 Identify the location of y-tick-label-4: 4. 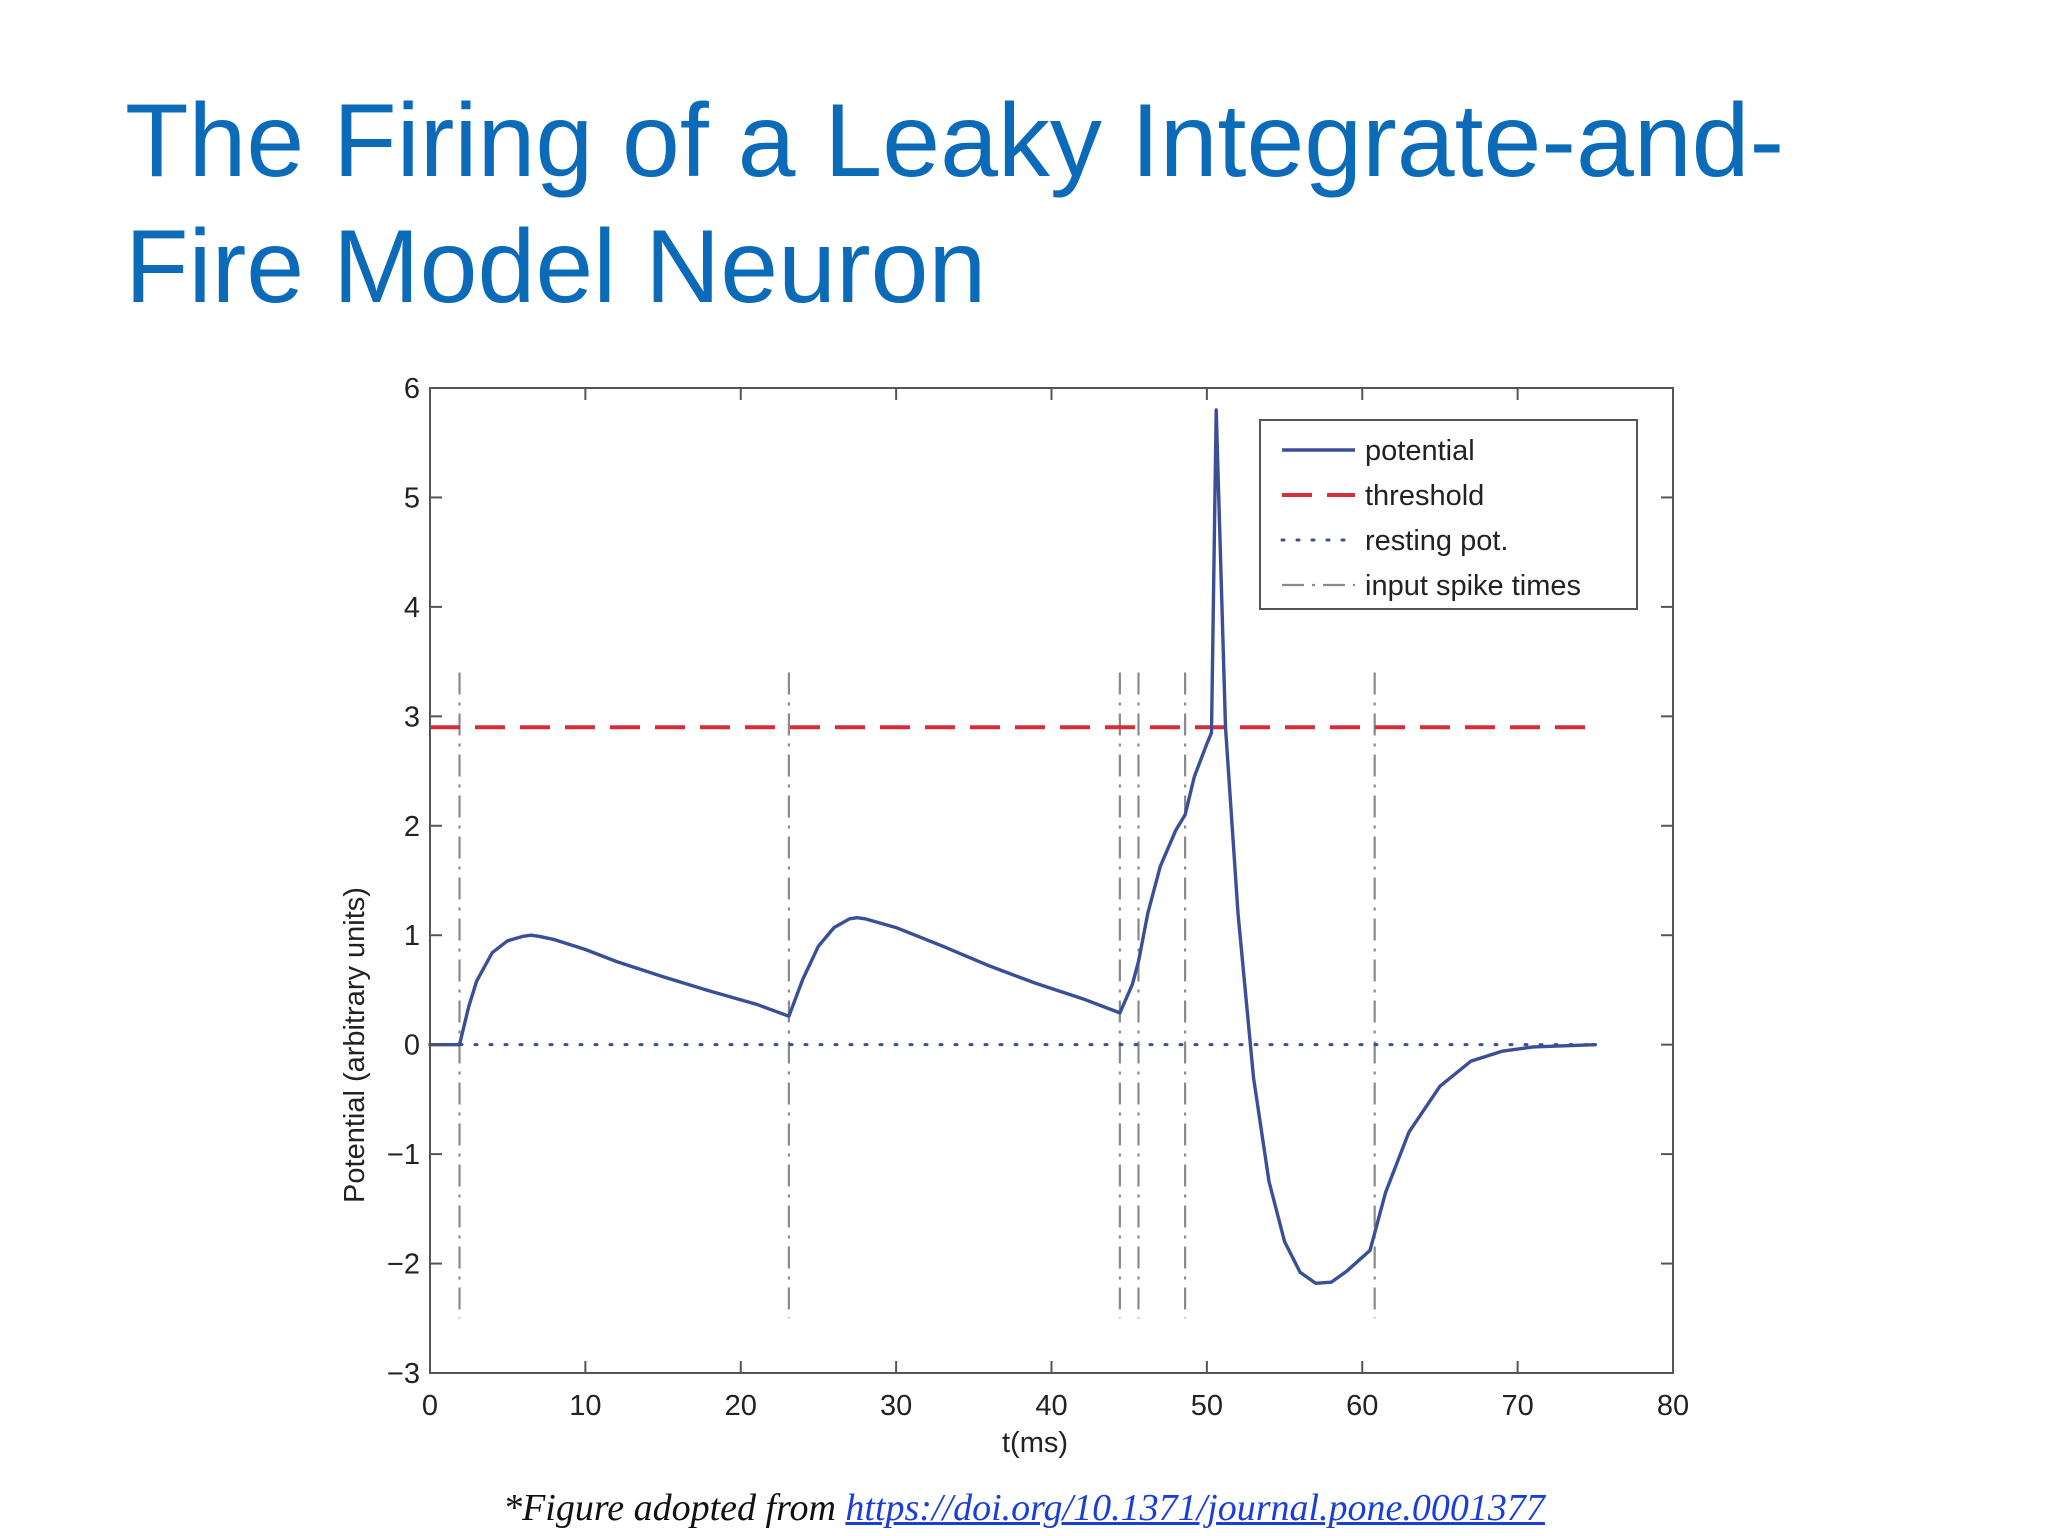
(412, 608).